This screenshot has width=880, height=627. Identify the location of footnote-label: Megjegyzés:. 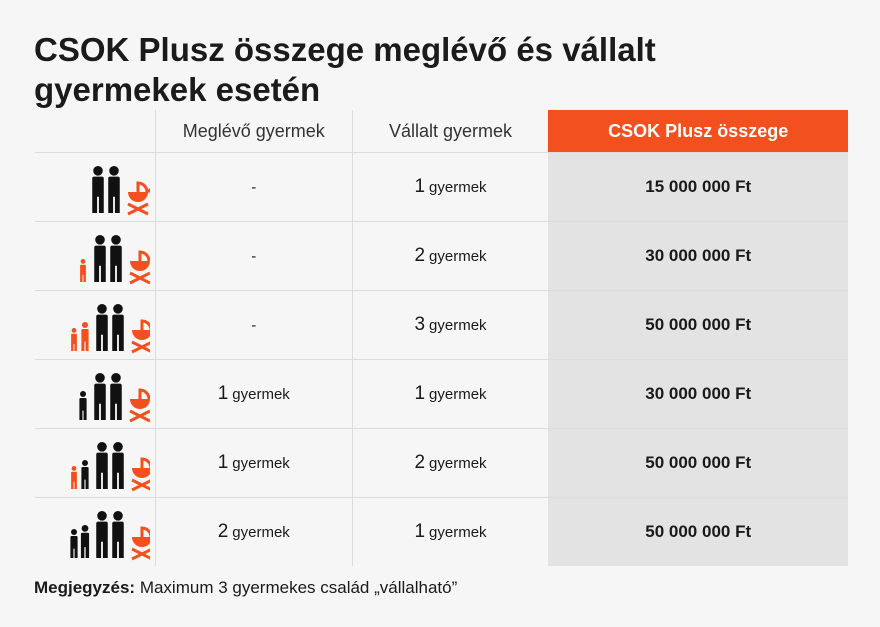
(85, 587).